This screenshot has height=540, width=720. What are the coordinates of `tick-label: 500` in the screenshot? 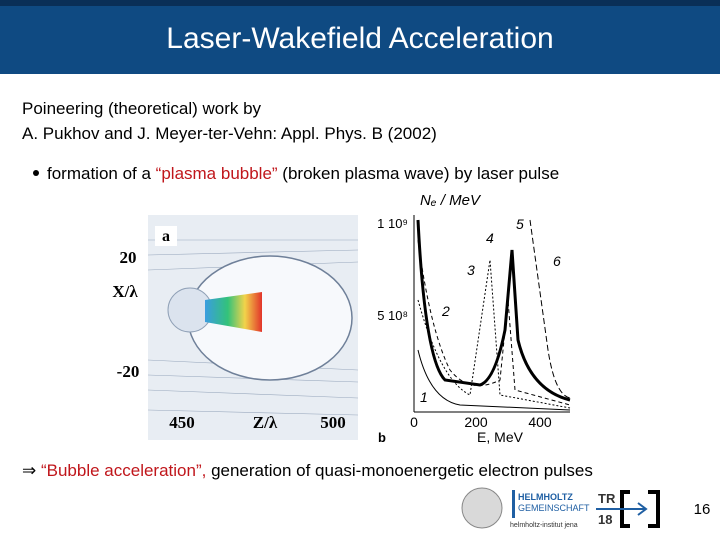 It's located at (333, 422).